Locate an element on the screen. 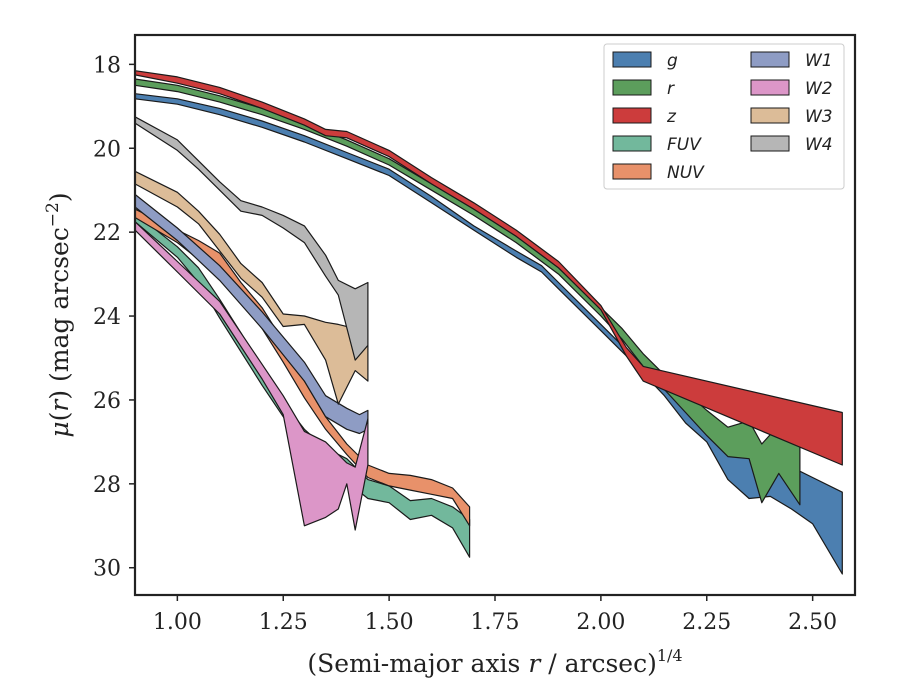 This screenshot has width=900, height=700. x-tick-label: 2.25 is located at coordinates (706, 622).